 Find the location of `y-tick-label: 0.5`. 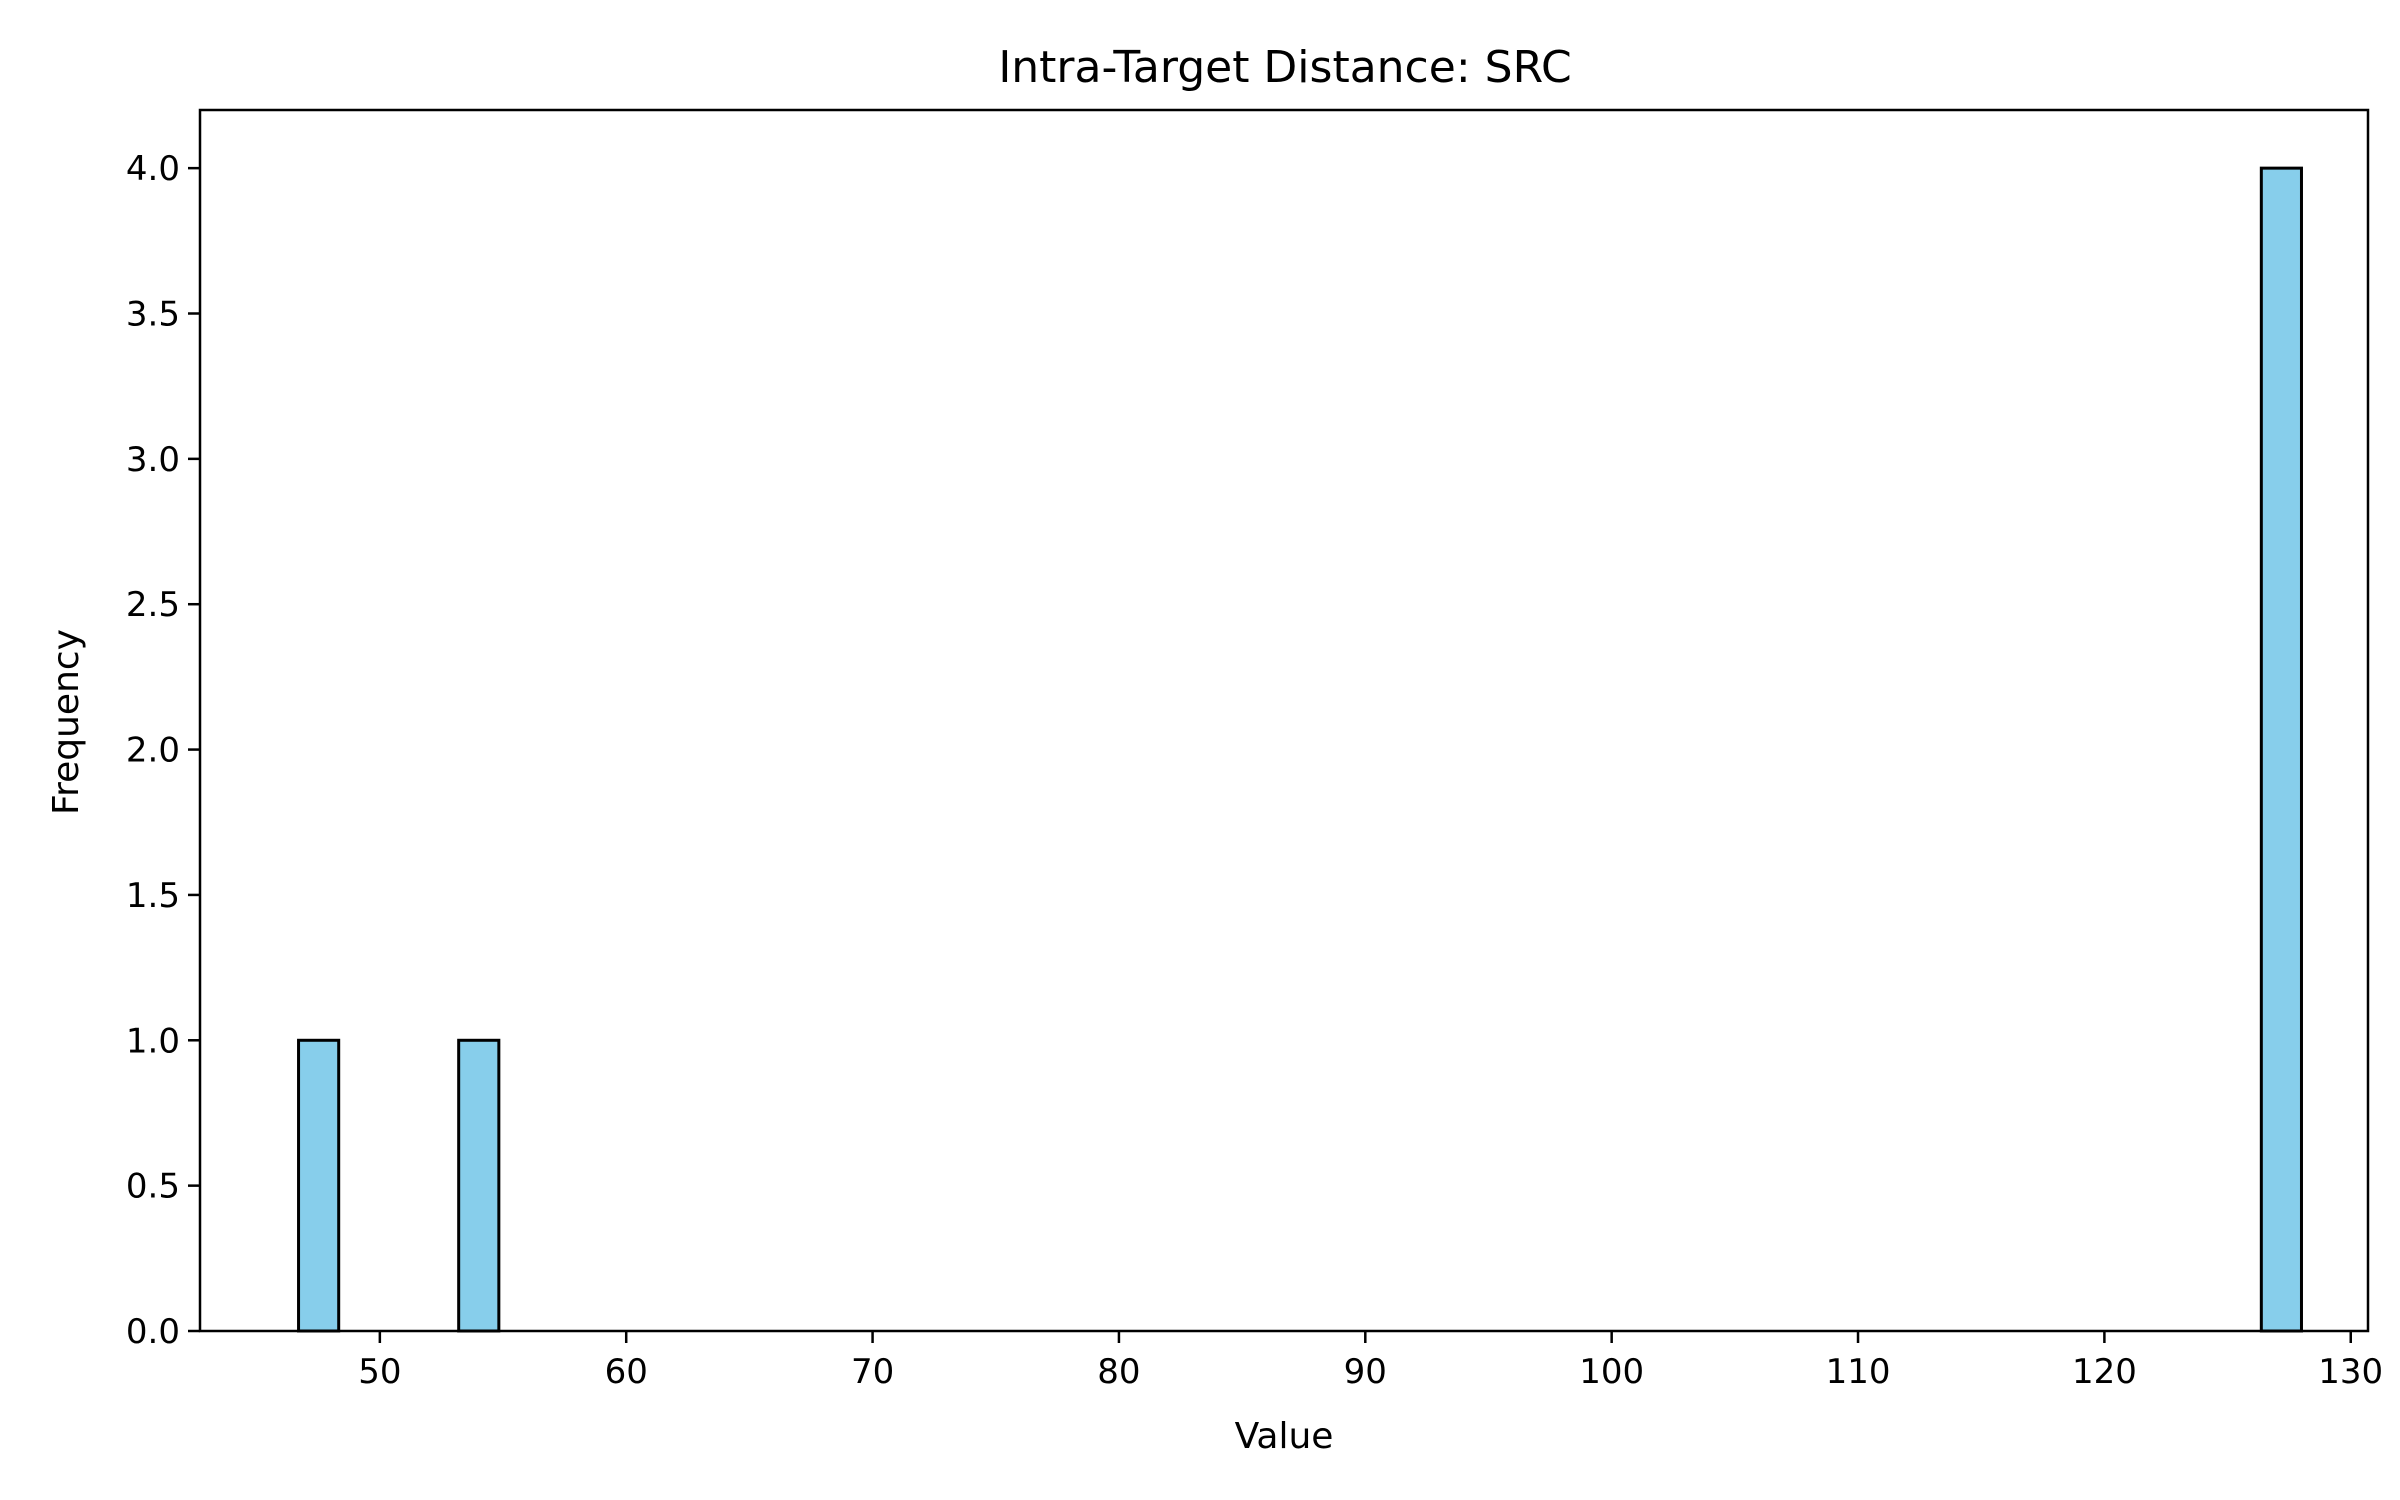

y-tick-label: 0.5 is located at coordinates (153, 1187).